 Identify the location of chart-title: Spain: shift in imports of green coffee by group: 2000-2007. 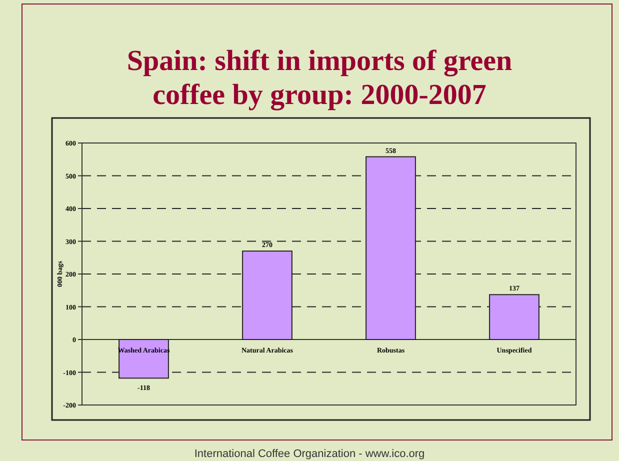
(319, 78).